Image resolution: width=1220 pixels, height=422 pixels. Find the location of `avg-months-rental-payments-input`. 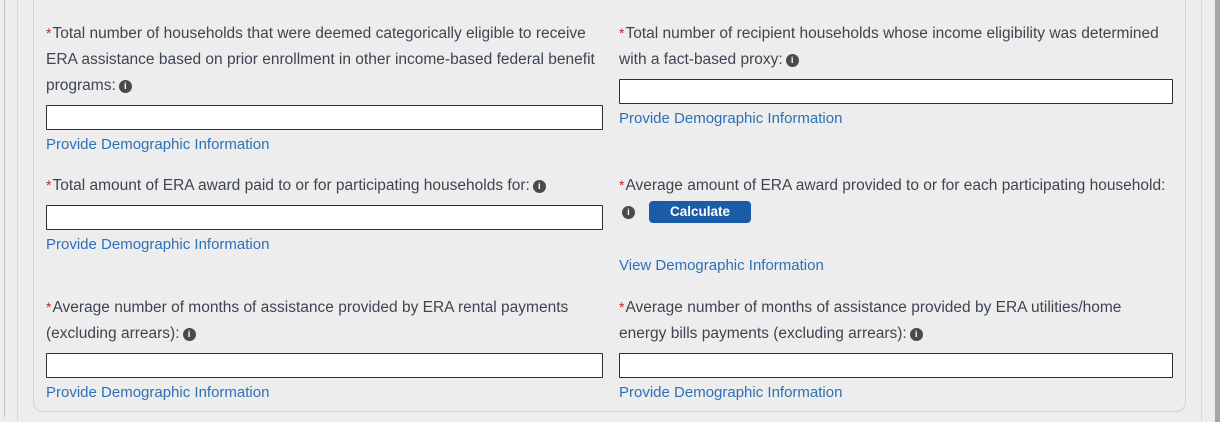

avg-months-rental-payments-input is located at coordinates (324, 365).